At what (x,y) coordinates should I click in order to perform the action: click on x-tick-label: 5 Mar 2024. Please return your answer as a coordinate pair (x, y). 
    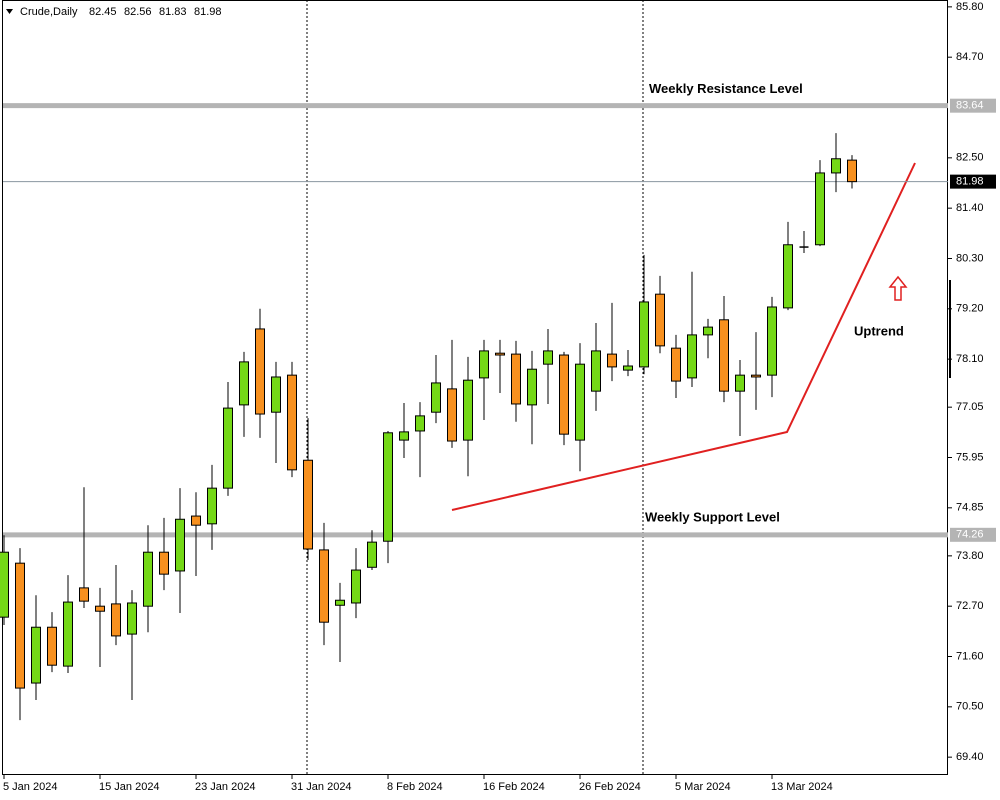
    Looking at the image, I should click on (703, 787).